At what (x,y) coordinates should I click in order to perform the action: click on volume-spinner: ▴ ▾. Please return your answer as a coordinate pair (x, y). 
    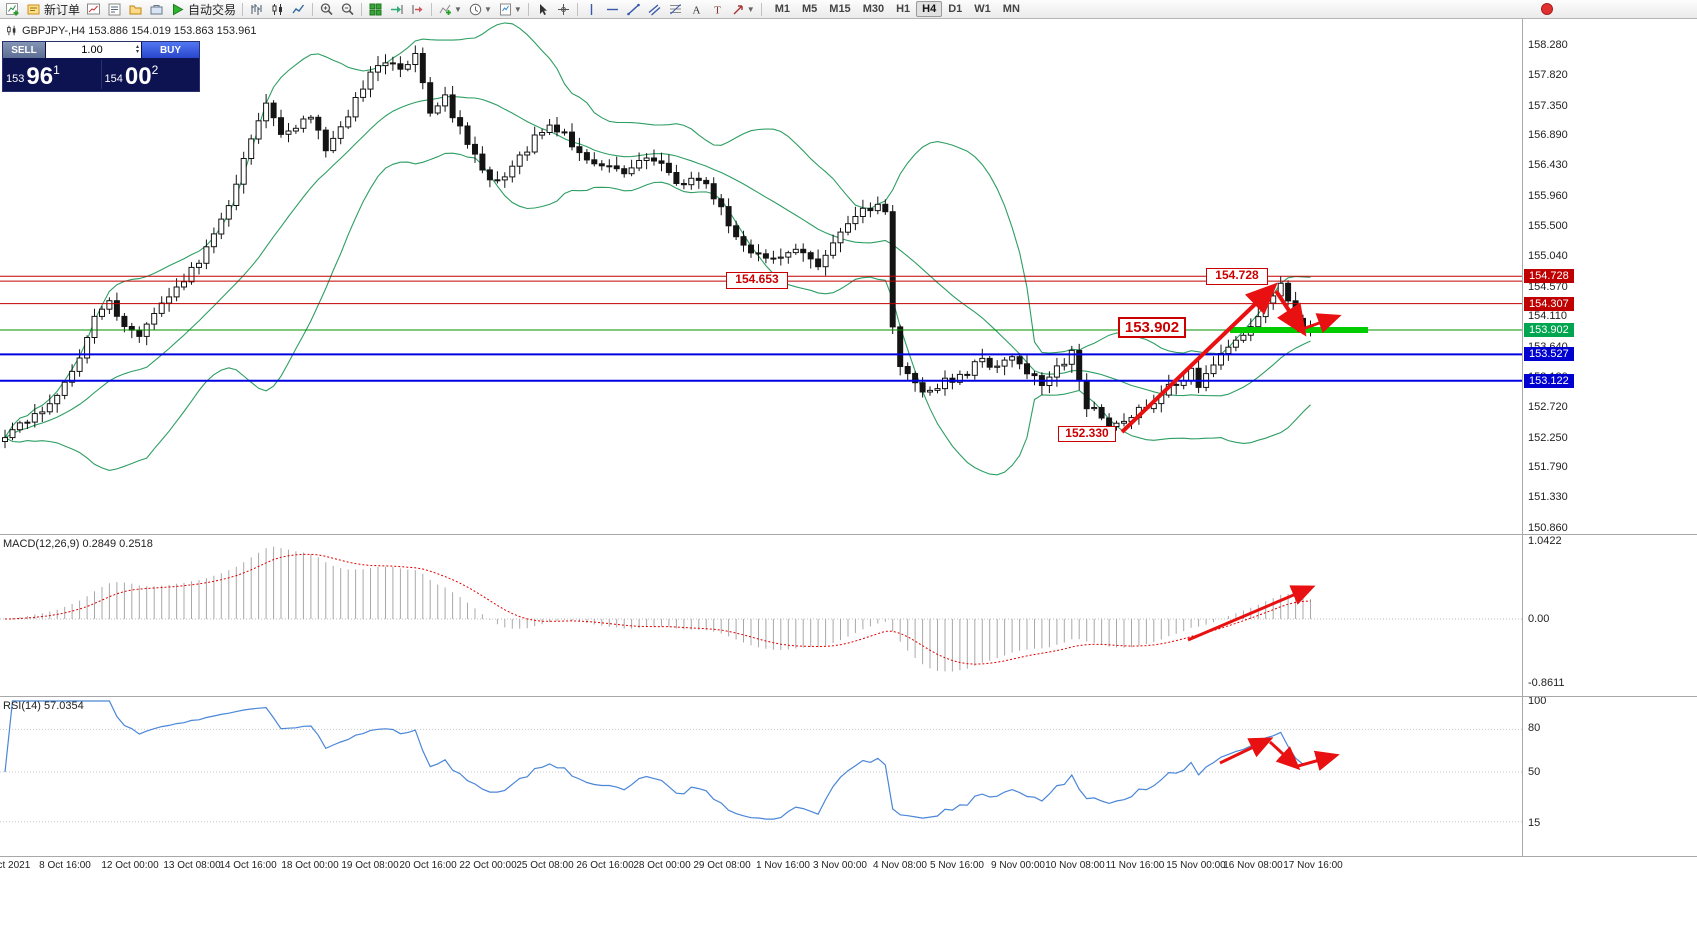
    Looking at the image, I should click on (137, 49).